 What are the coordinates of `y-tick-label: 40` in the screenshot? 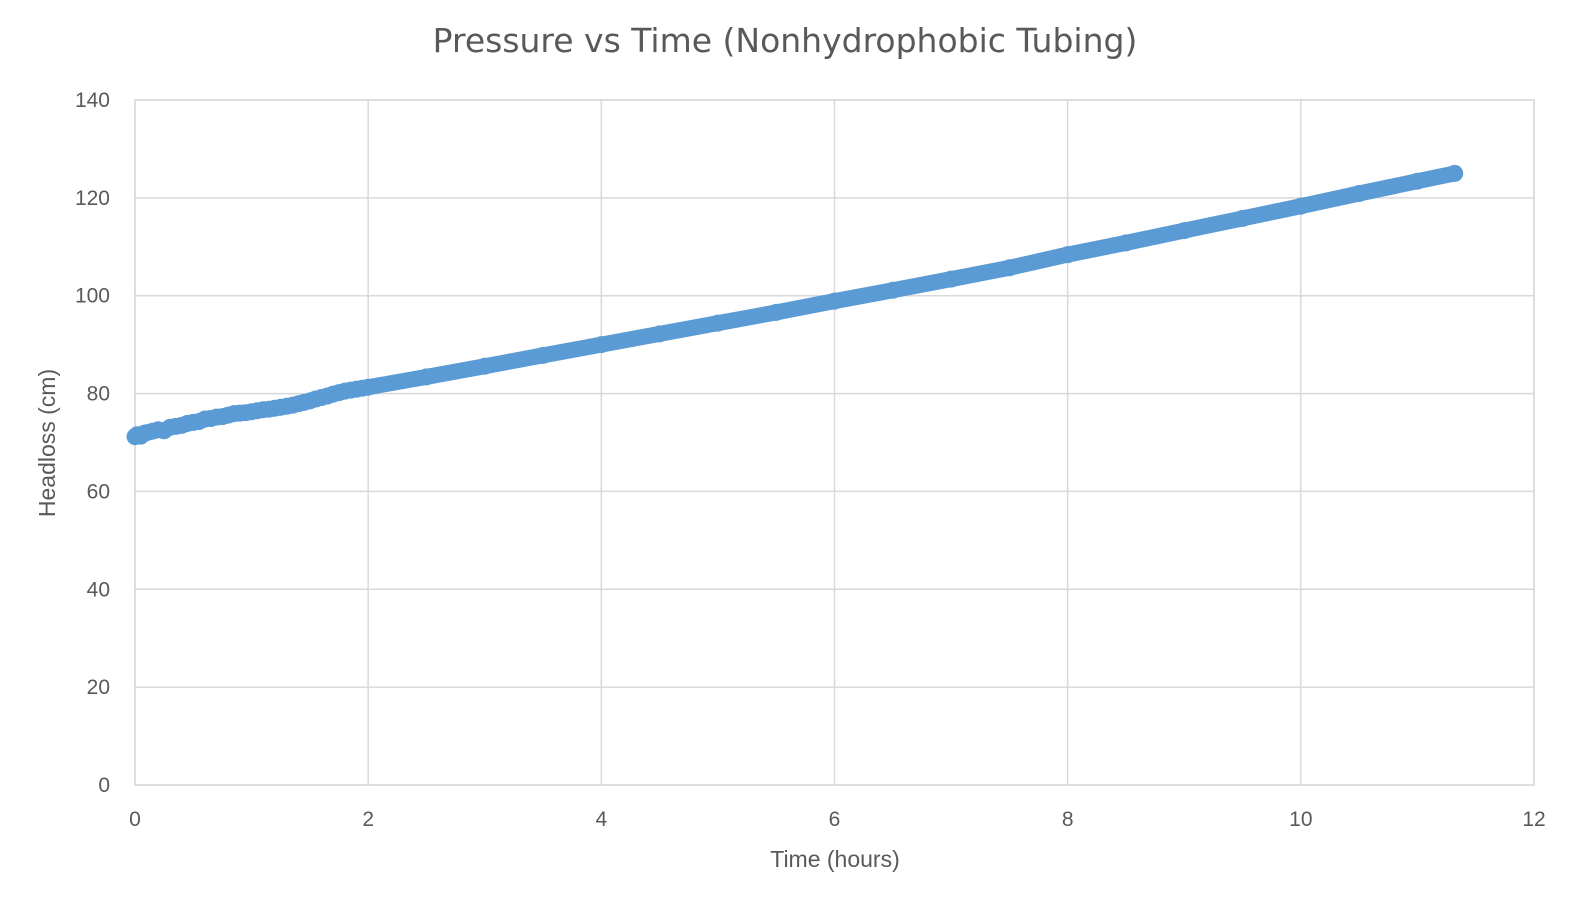 It's located at (98, 589).